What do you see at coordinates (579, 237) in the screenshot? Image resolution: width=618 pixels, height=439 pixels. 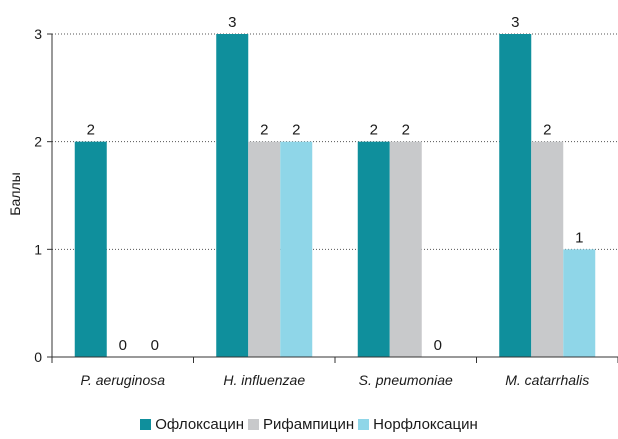 I see `data-label: 1` at bounding box center [579, 237].